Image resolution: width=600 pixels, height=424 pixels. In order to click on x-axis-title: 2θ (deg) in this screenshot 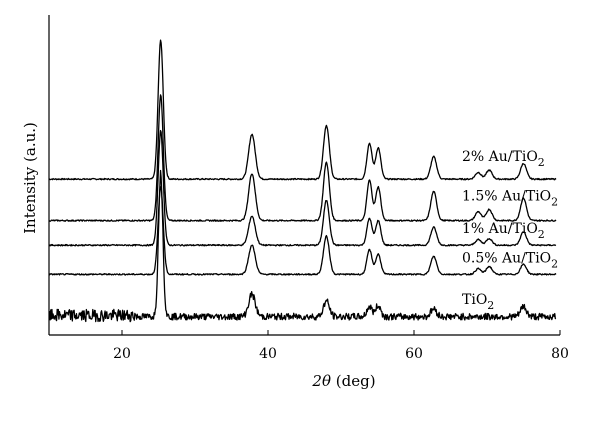, I will do `click(343, 381)`.